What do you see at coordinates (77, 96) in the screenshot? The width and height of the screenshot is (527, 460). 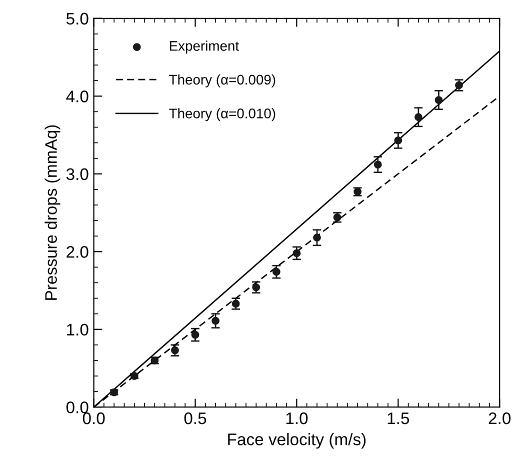 I see `y-tick-label: 4.0` at bounding box center [77, 96].